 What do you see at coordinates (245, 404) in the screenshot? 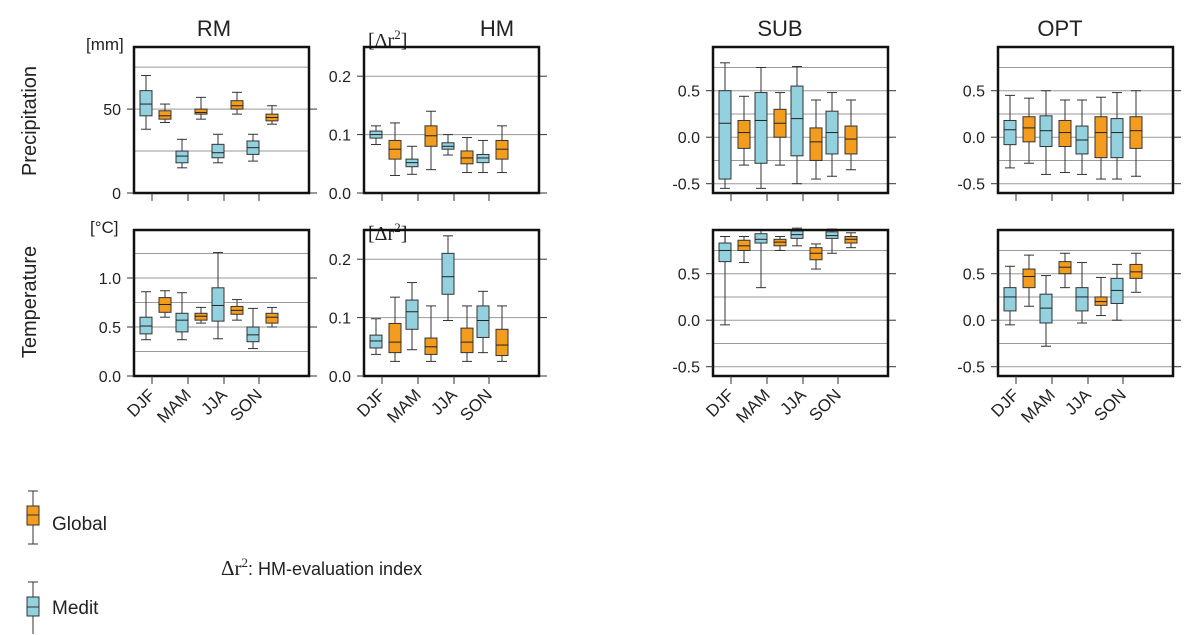
I see `temperature-rm-xtick-label-son: SON` at bounding box center [245, 404].